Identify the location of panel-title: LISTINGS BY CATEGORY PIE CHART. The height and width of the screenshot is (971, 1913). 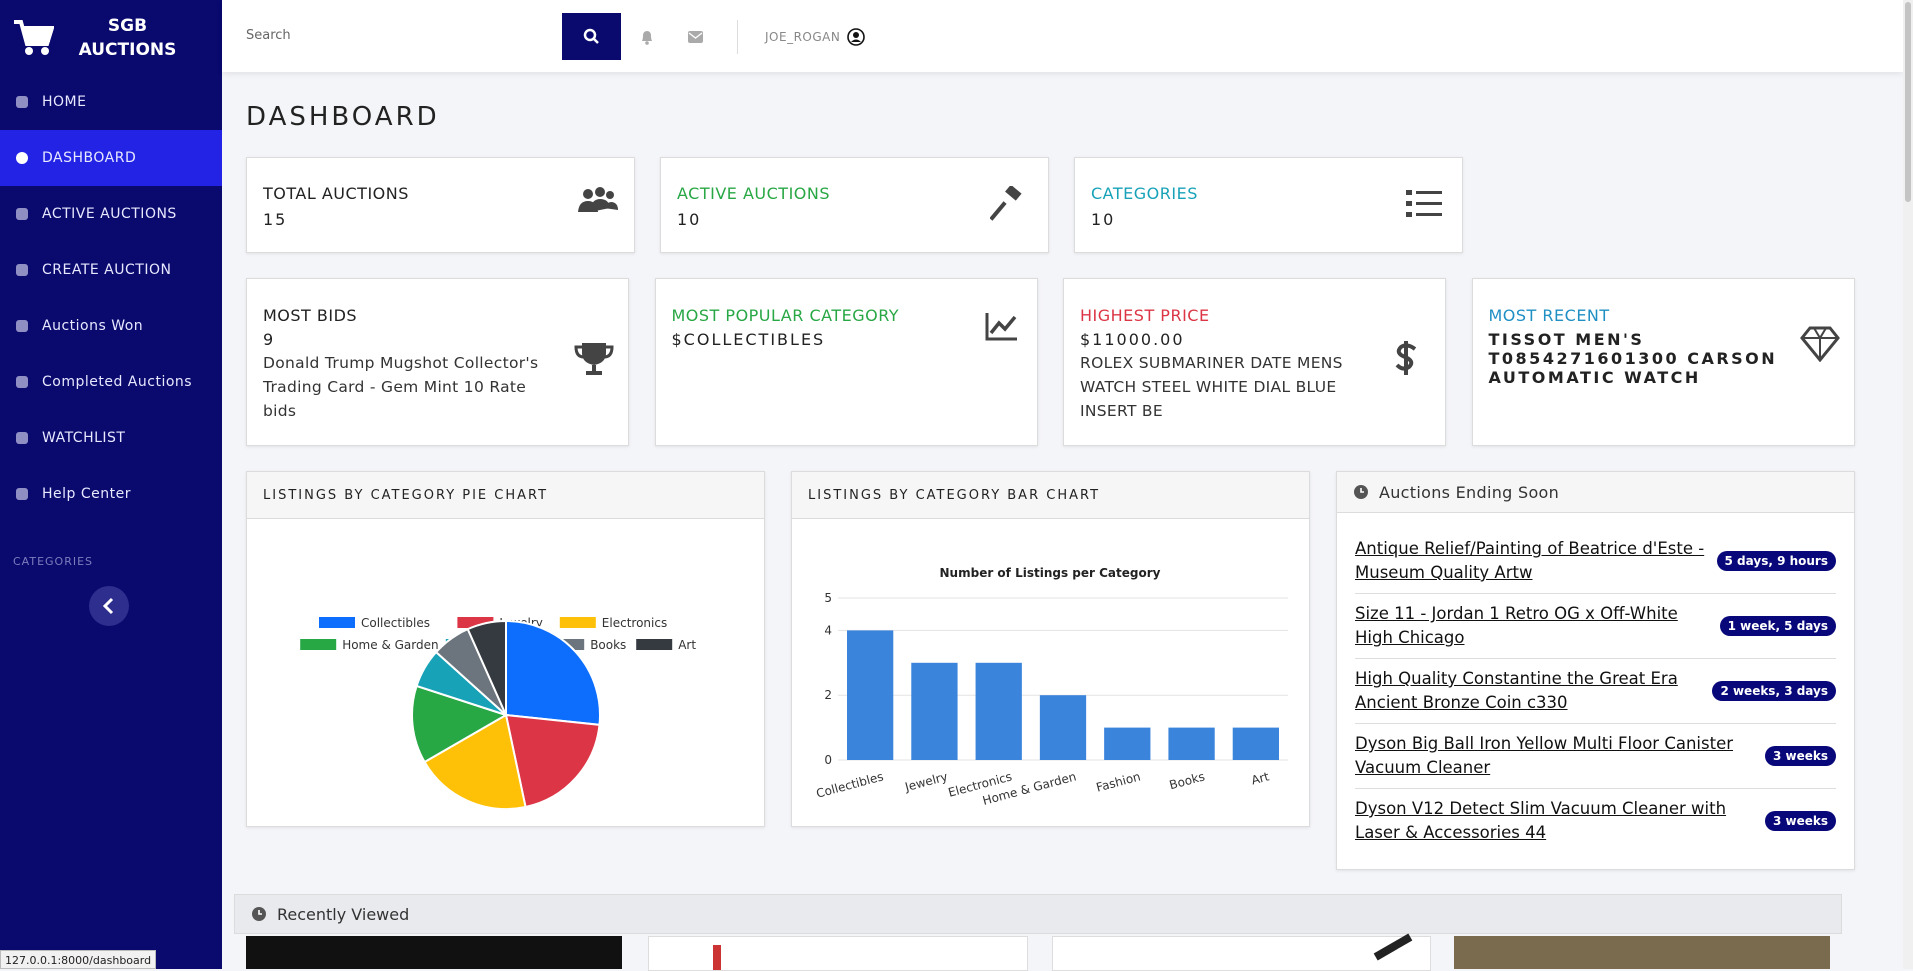
(505, 495).